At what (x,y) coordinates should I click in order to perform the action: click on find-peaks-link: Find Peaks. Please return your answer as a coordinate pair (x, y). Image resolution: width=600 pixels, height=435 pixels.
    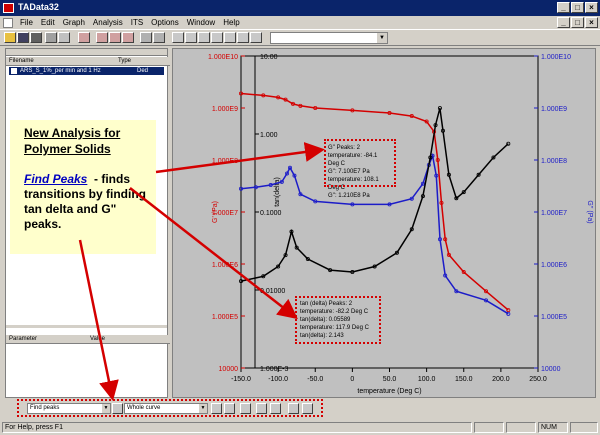
    Looking at the image, I should click on (56, 179).